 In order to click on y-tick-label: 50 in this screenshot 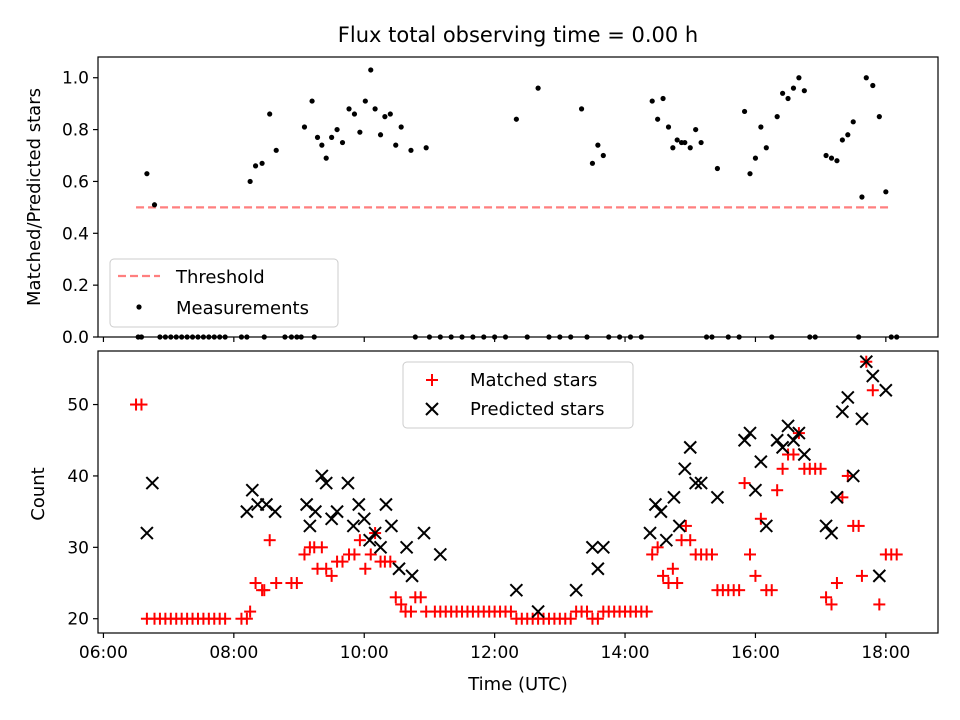, I will do `click(78, 406)`.